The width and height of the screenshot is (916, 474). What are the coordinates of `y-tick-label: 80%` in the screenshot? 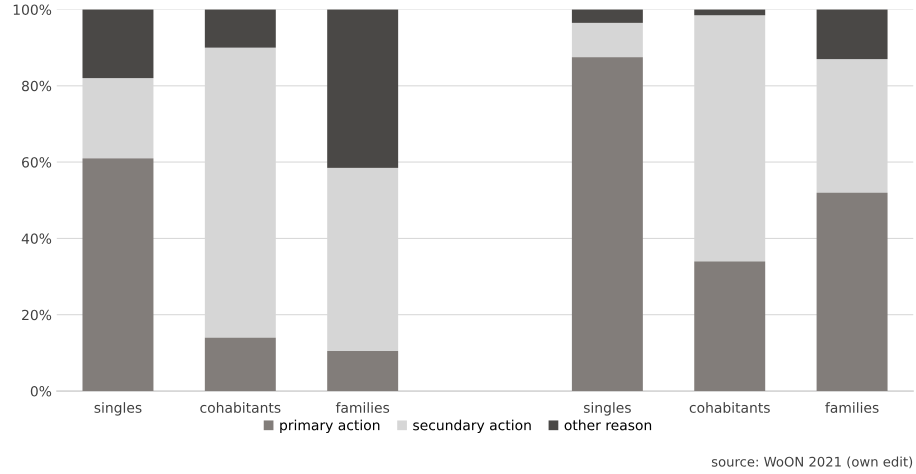 It's located at (37, 86).